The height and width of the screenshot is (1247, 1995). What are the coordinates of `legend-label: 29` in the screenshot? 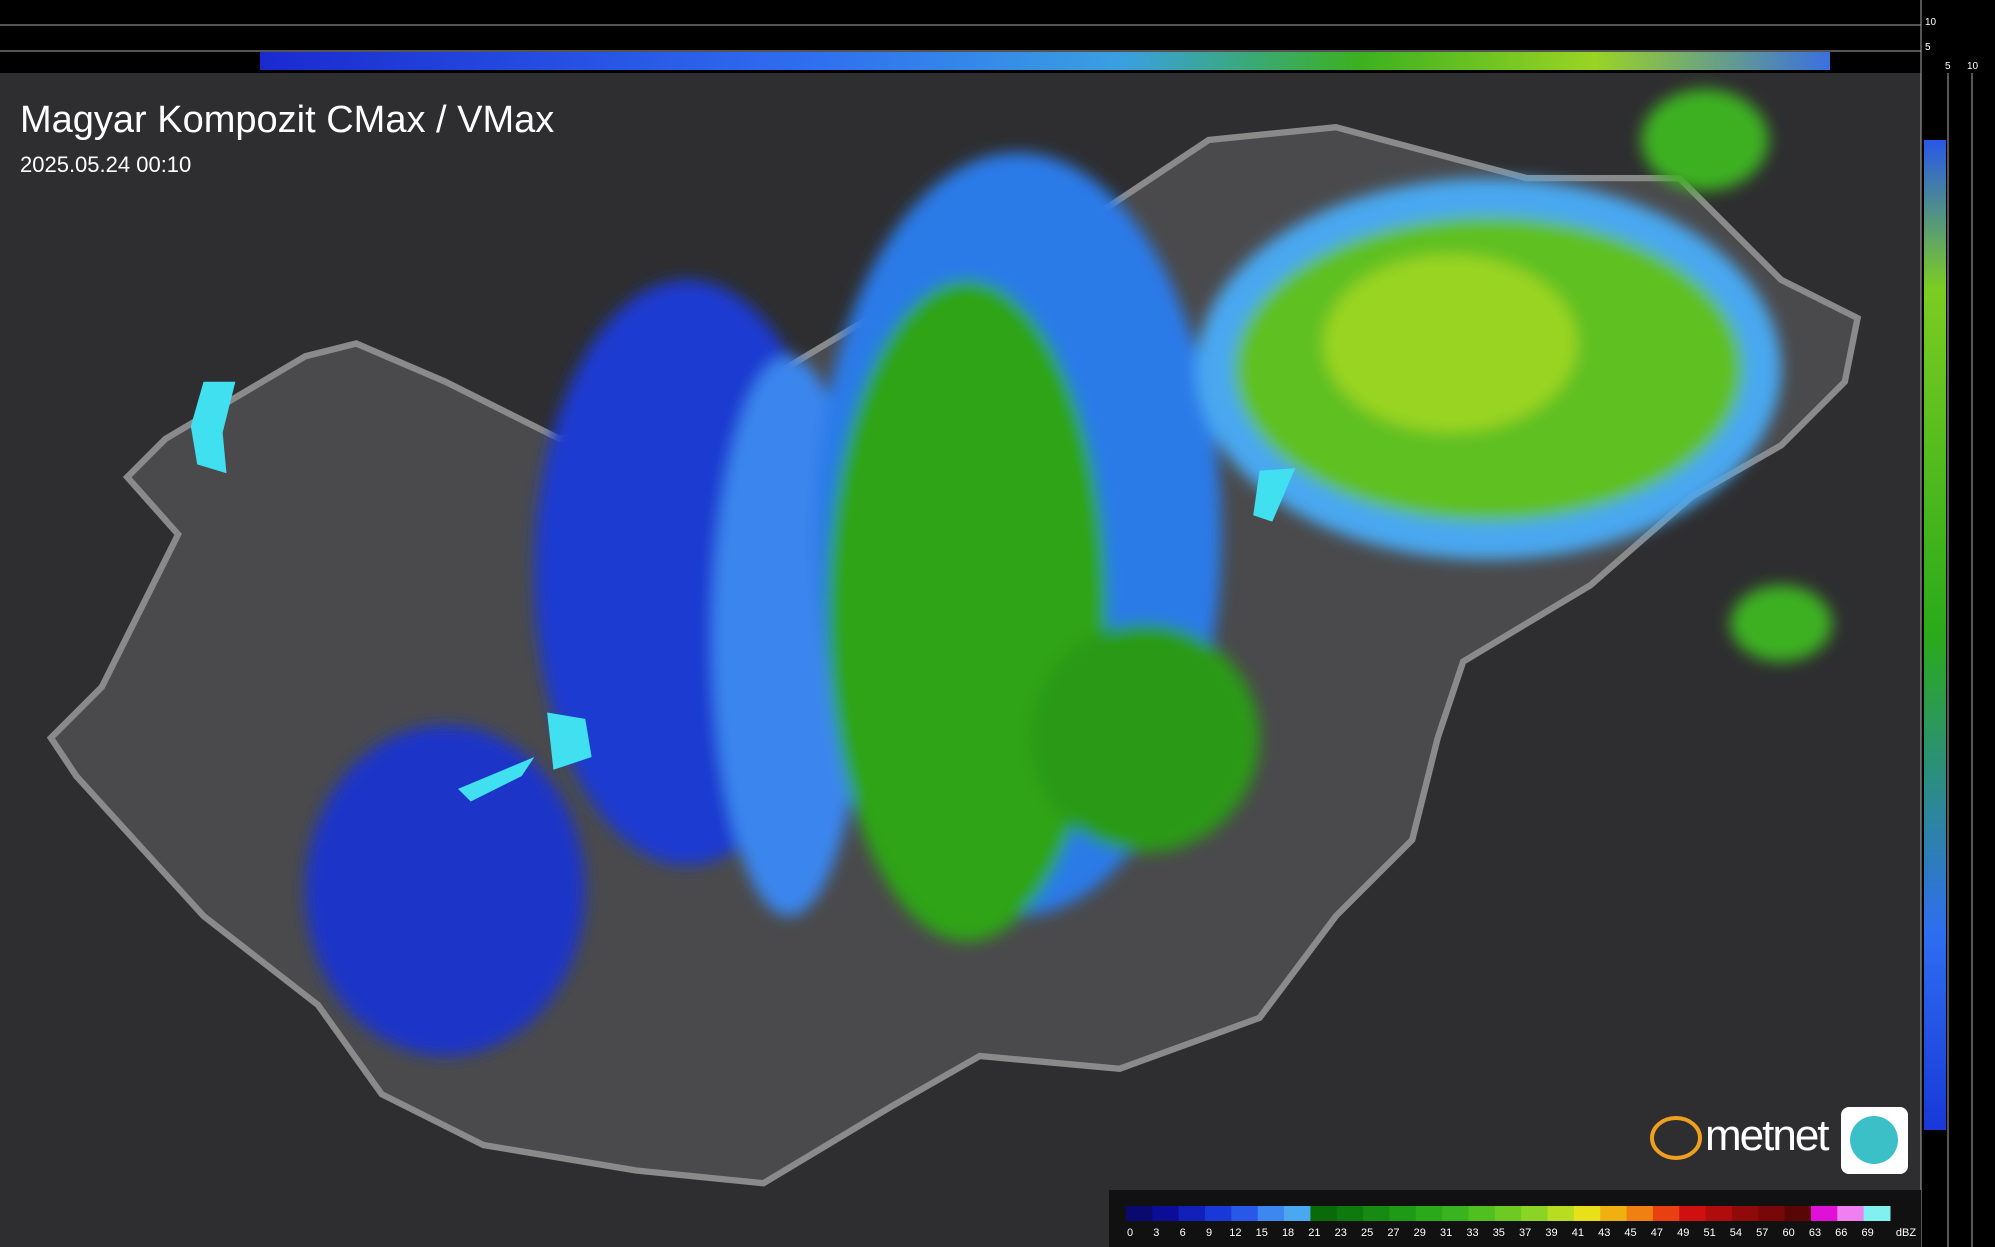 It's located at (1420, 1233).